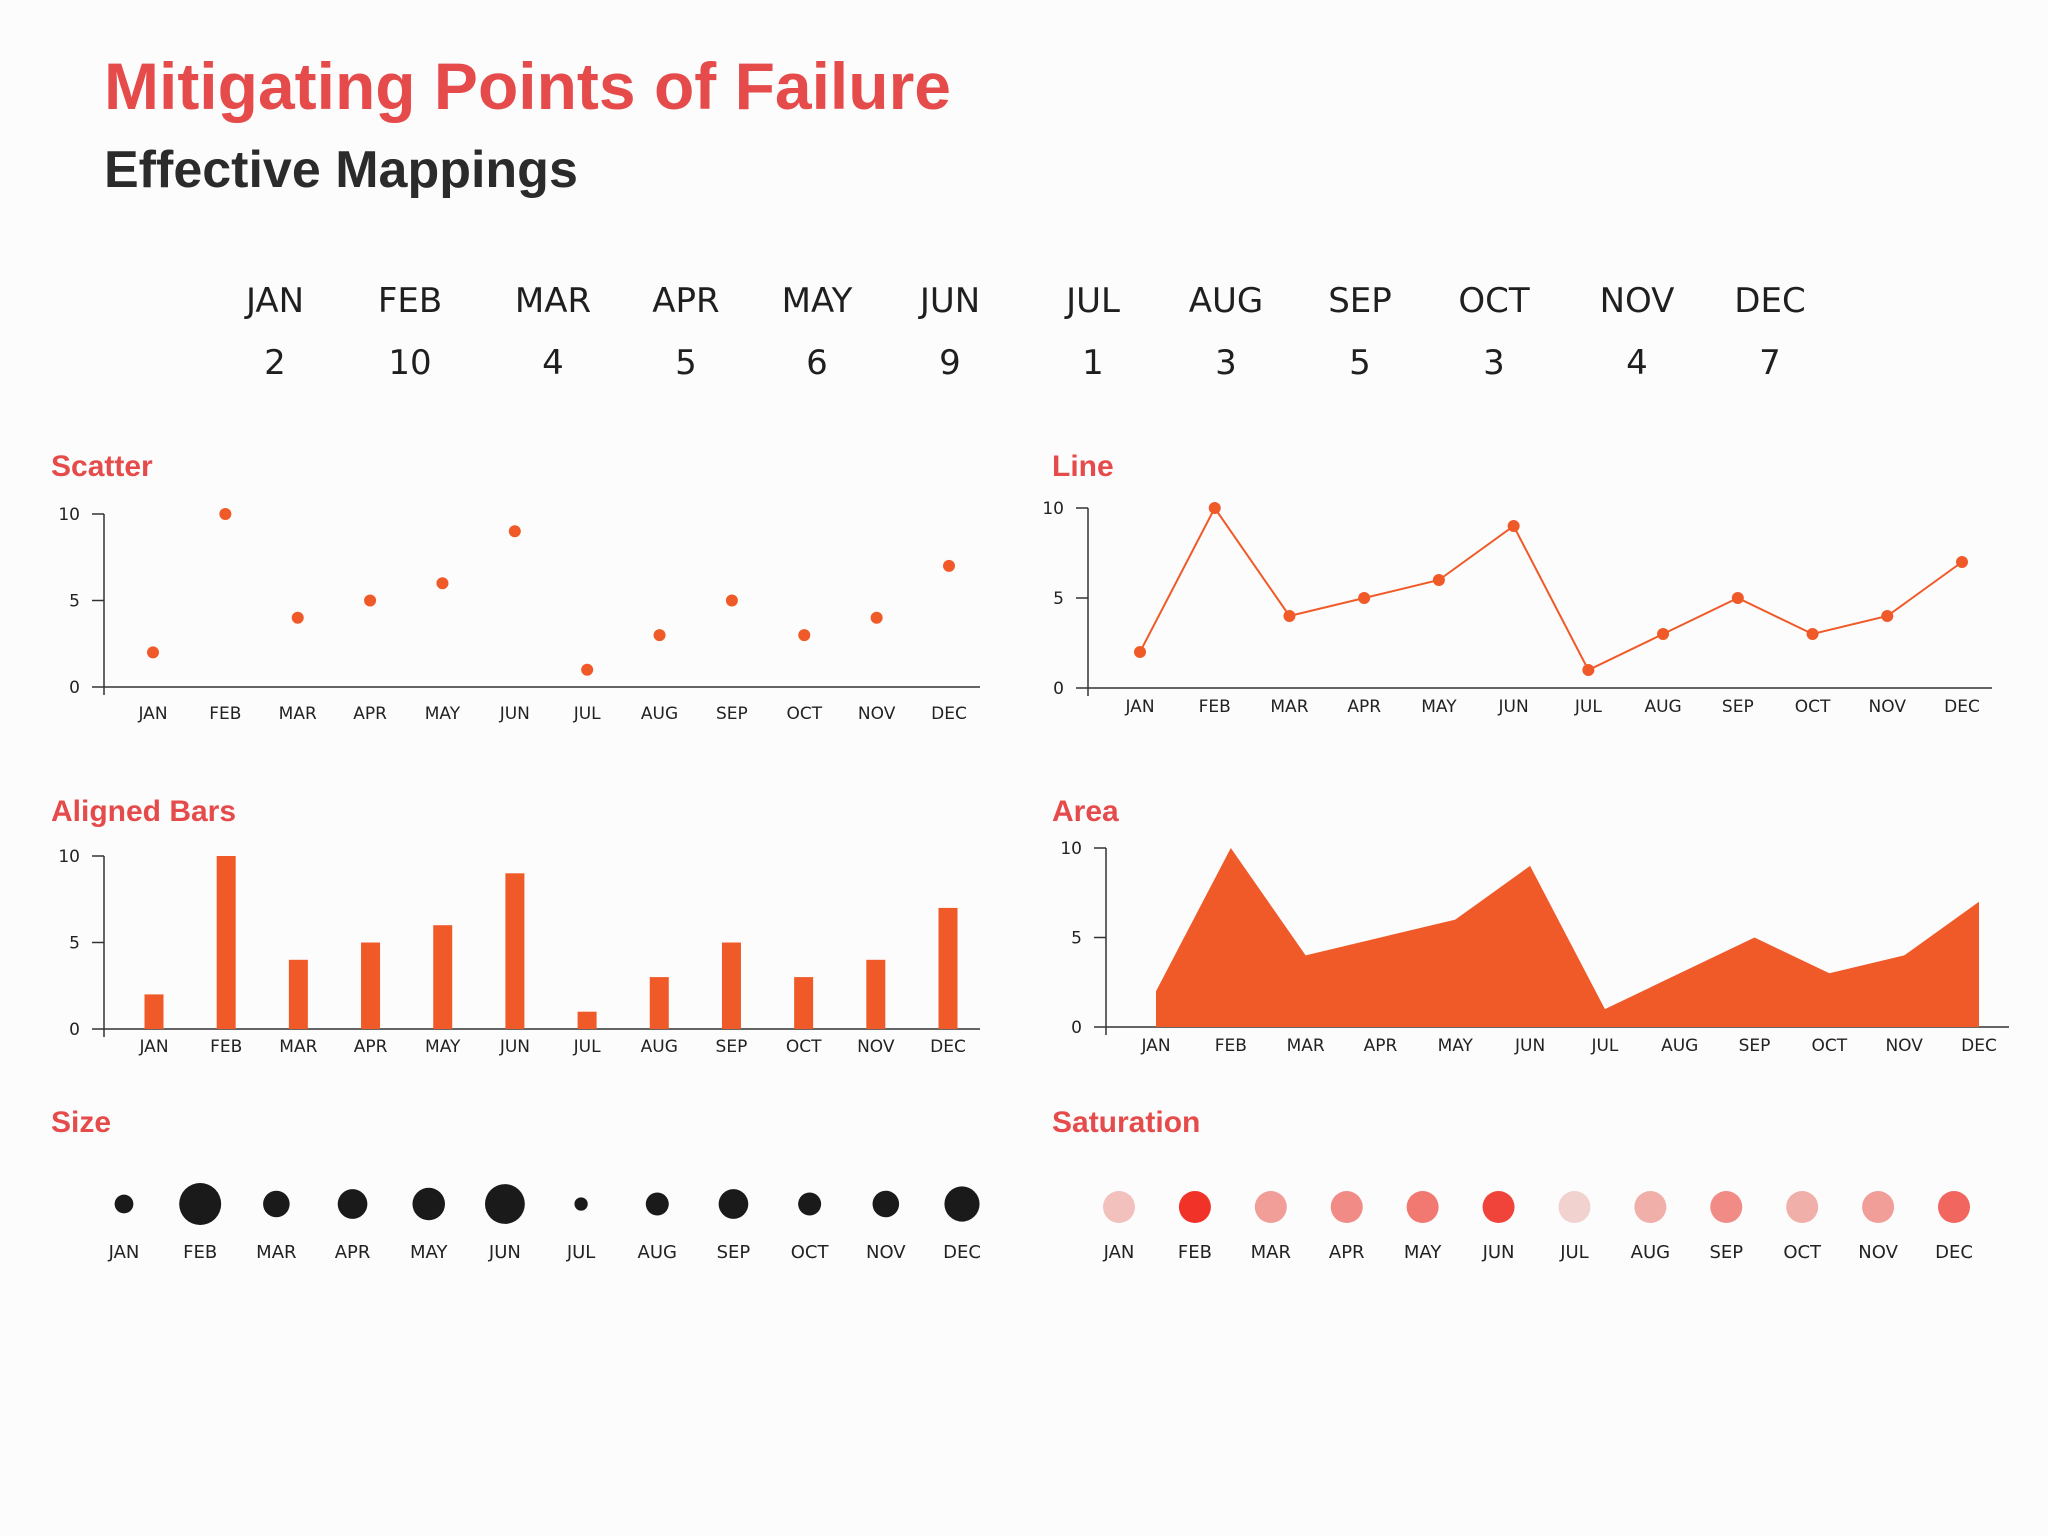  I want to click on area-chart: 0 5 10 JAN FEB MAR APR MAY JUN JUL AUG SEP OCT NOV DEC, so click(1534, 947).